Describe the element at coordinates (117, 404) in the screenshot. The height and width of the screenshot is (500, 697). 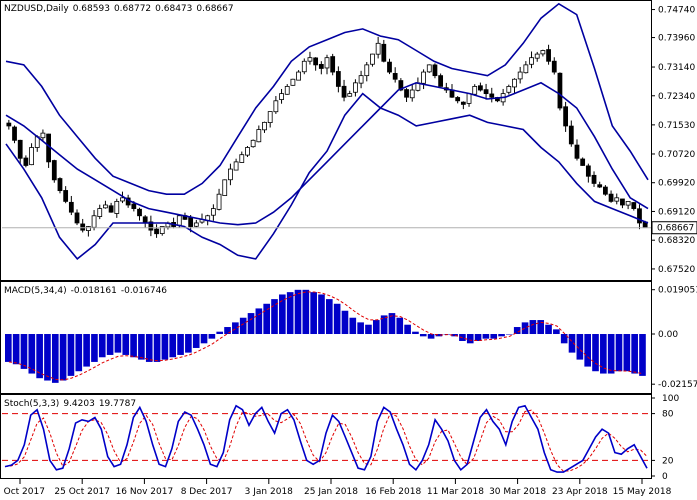
I see `stoch-d-value: 19.7787` at that location.